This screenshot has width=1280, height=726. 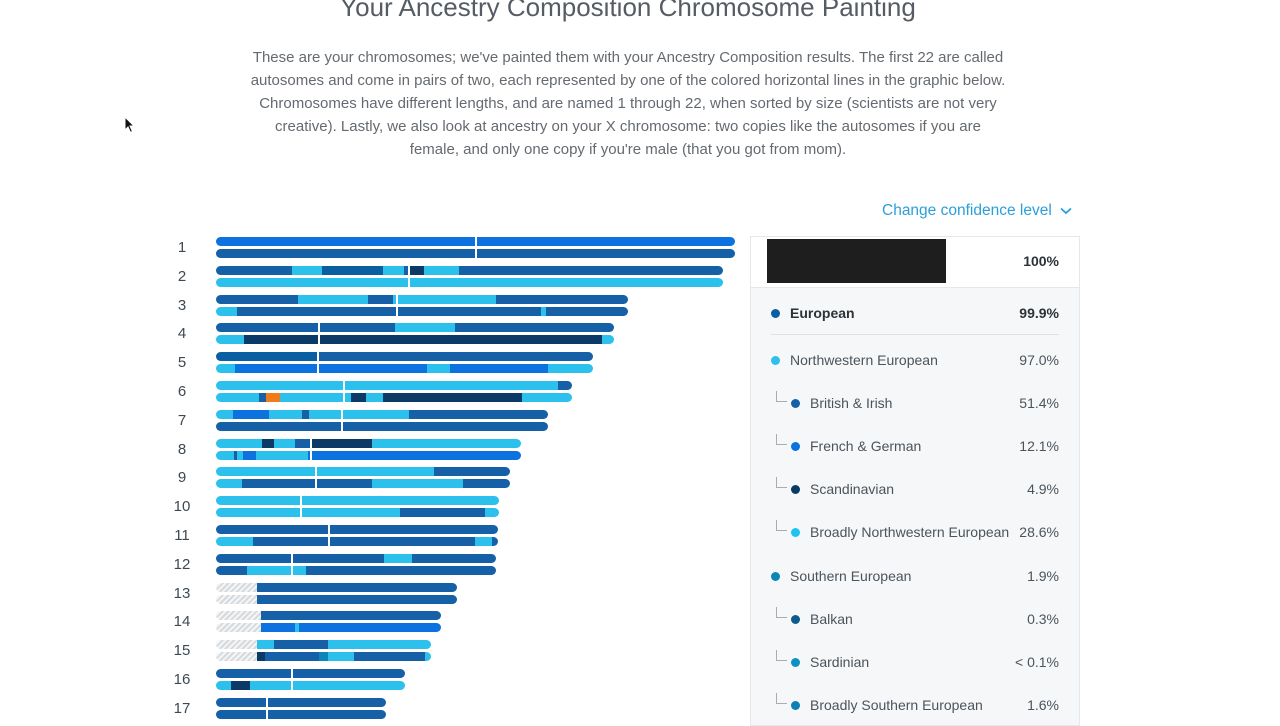 I want to click on legend-row: Northwestern European 97.0%, so click(x=915, y=361).